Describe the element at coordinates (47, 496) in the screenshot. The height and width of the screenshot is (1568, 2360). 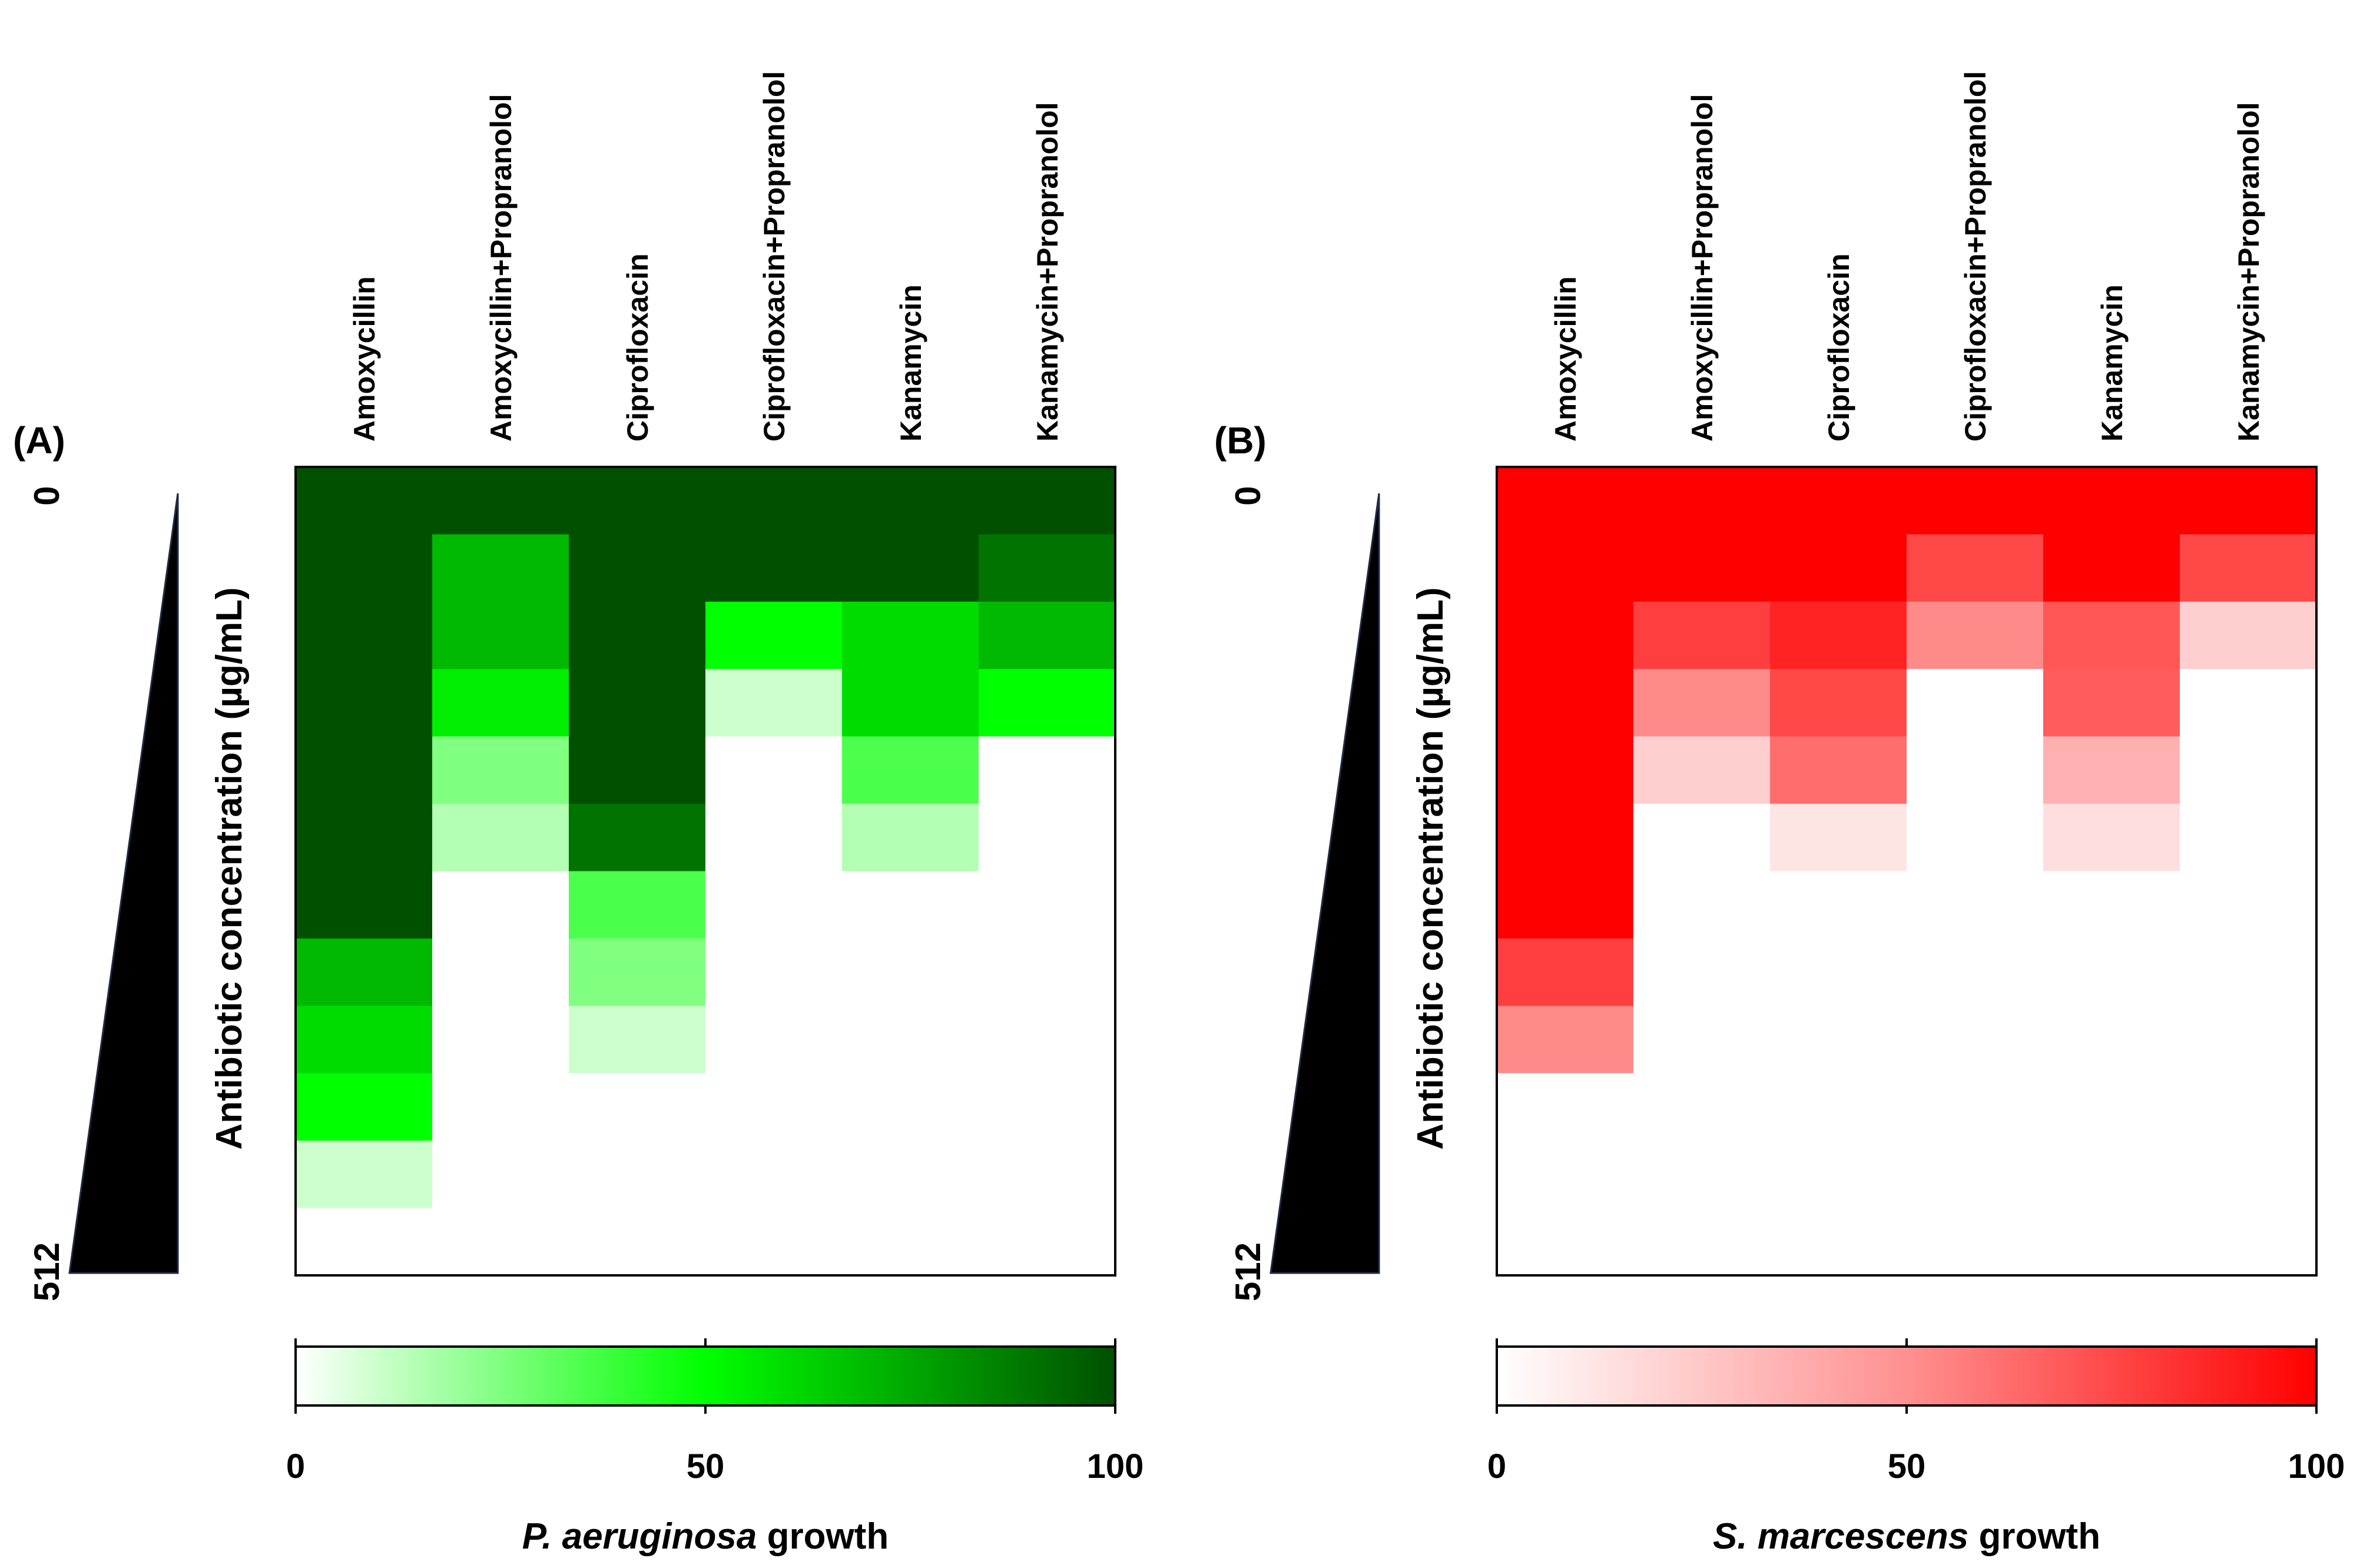
I see `gradient-top-label: 0` at that location.